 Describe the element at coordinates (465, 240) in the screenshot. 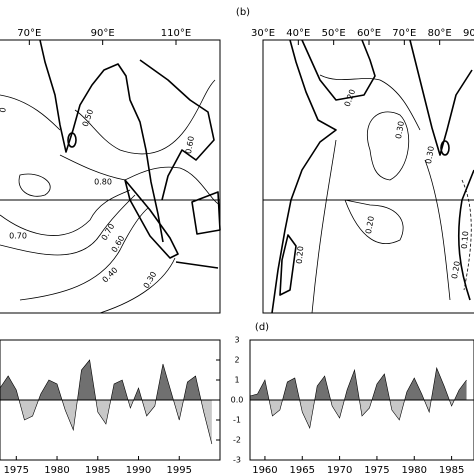

I see `contour-label: 0.10` at that location.